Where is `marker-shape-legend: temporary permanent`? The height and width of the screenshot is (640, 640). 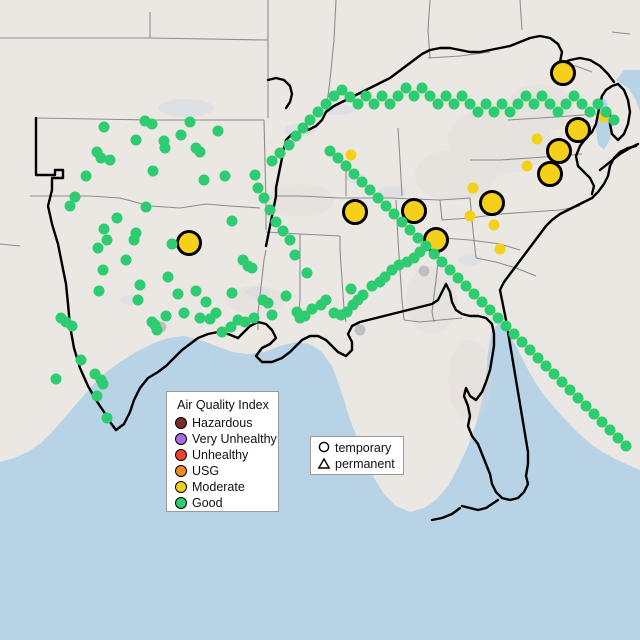 marker-shape-legend: temporary permanent is located at coordinates (357, 455).